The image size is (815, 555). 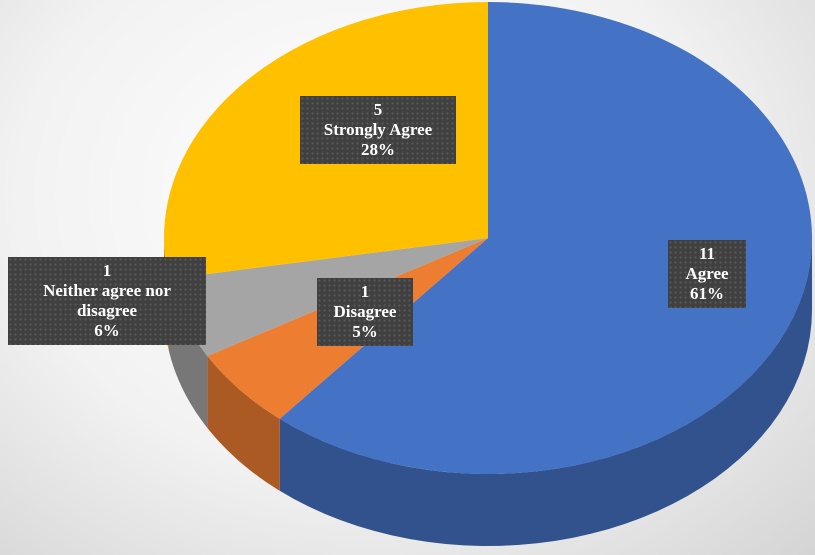 What do you see at coordinates (707, 293) in the screenshot?
I see `label-percent: 61%` at bounding box center [707, 293].